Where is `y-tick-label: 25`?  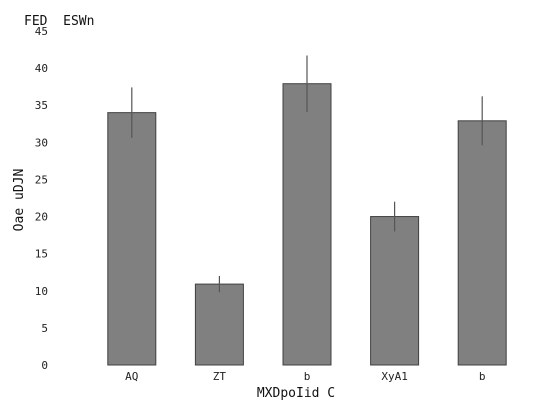 y-tick-label: 25 is located at coordinates (41, 179).